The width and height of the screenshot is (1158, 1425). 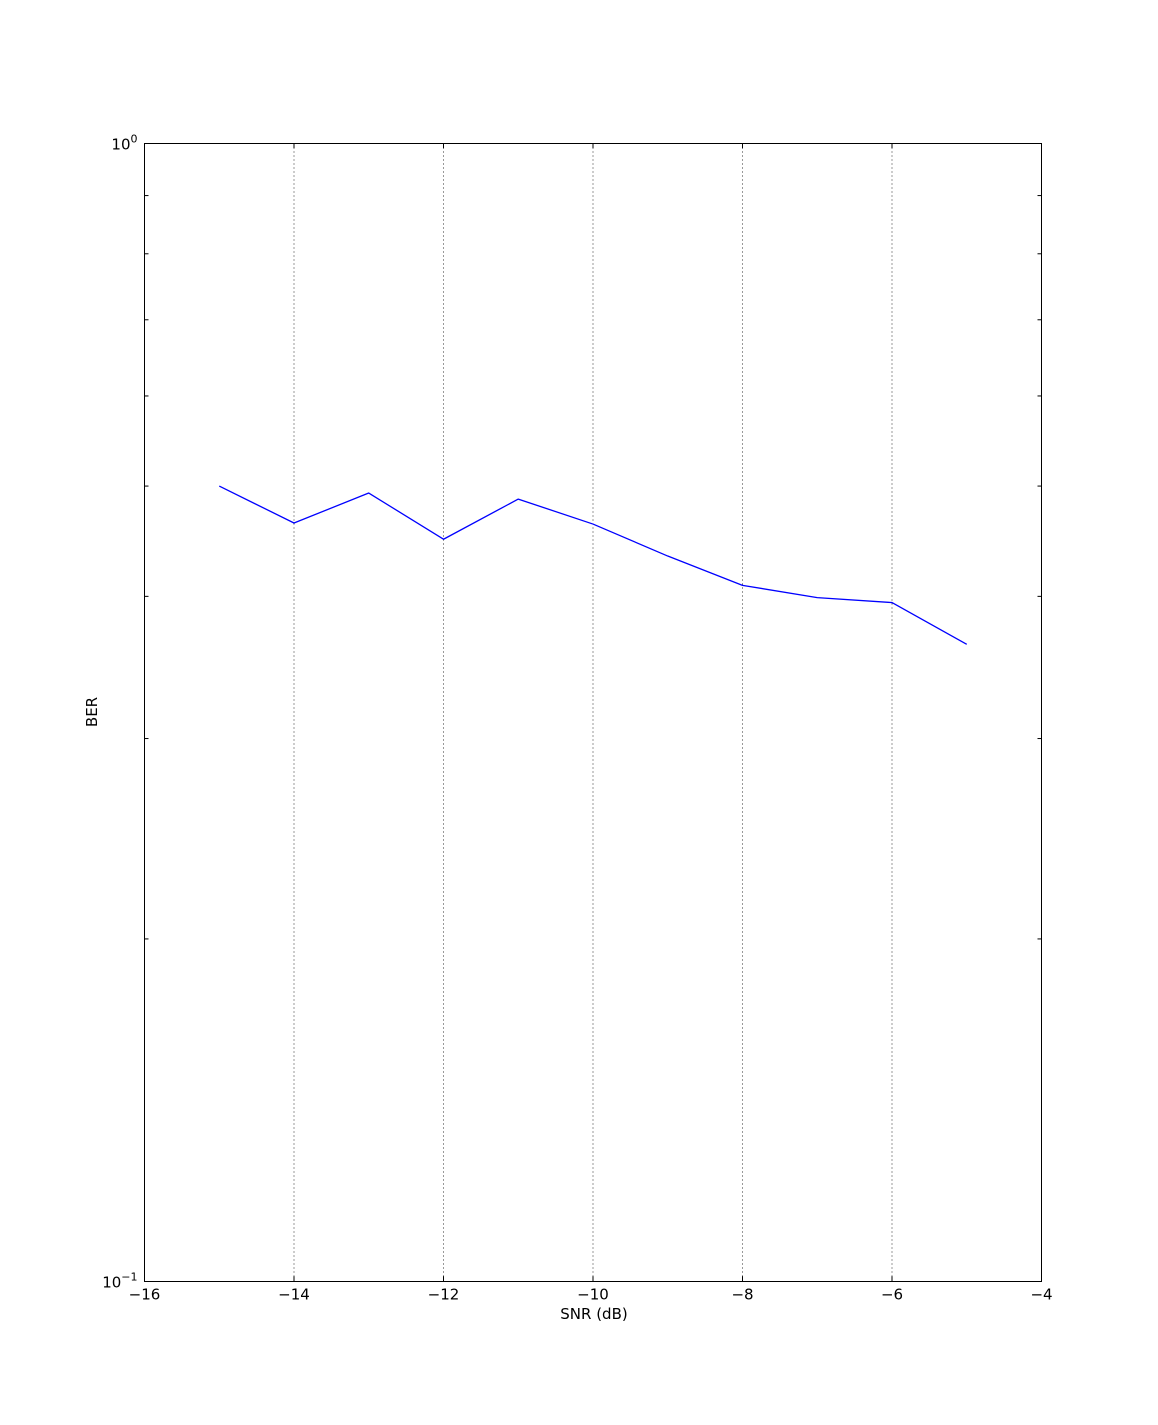 I want to click on x-tick-label: −16, so click(x=145, y=1295).